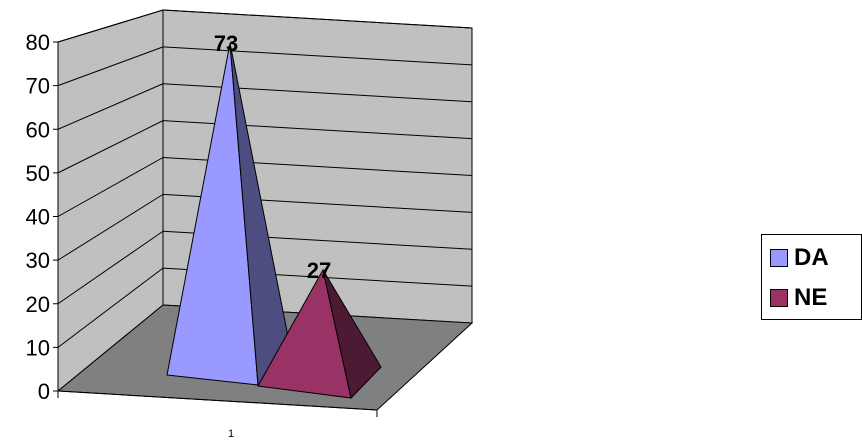 The width and height of the screenshot is (862, 441). I want to click on legend-swatch-da, so click(779, 258).